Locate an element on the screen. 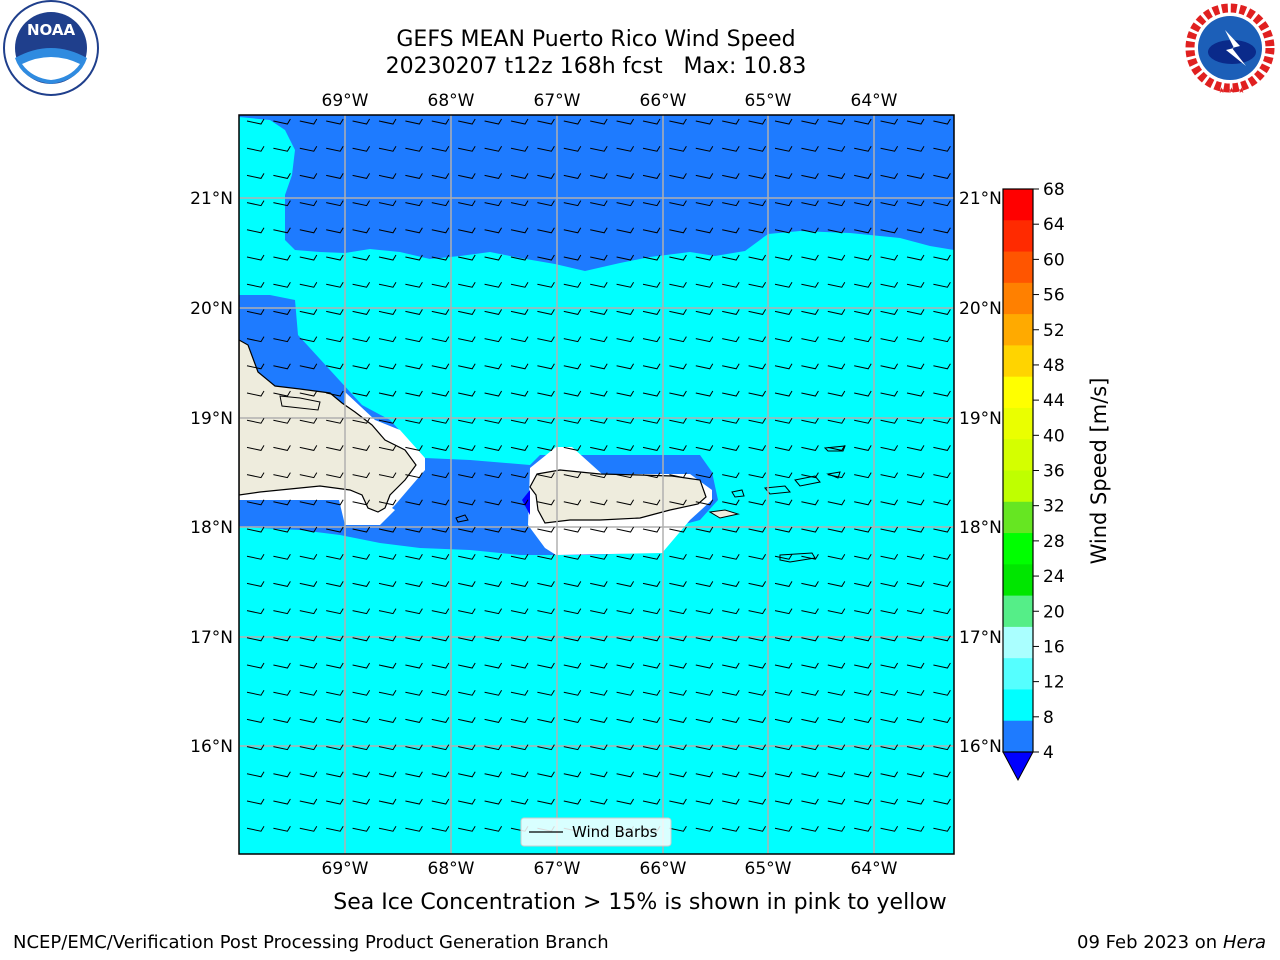 The height and width of the screenshot is (960, 1280). lat-label: 21°N is located at coordinates (980, 199).